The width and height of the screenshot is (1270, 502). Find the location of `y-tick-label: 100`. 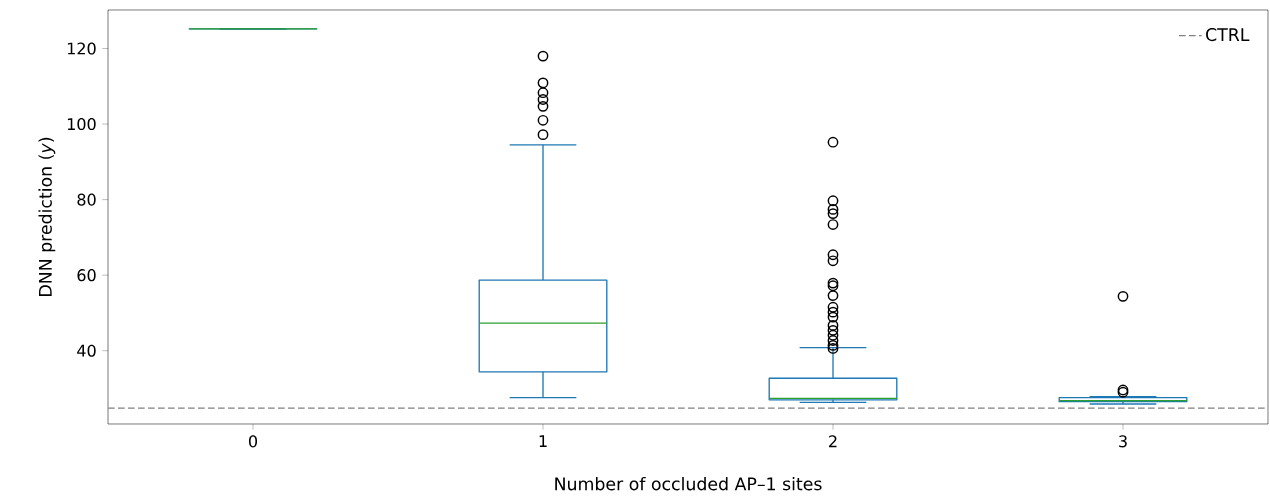

y-tick-label: 100 is located at coordinates (81, 124).